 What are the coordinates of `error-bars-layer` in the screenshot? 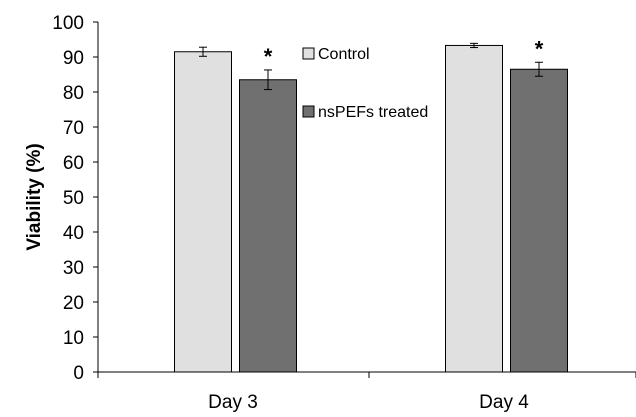 It's located at (371, 66).